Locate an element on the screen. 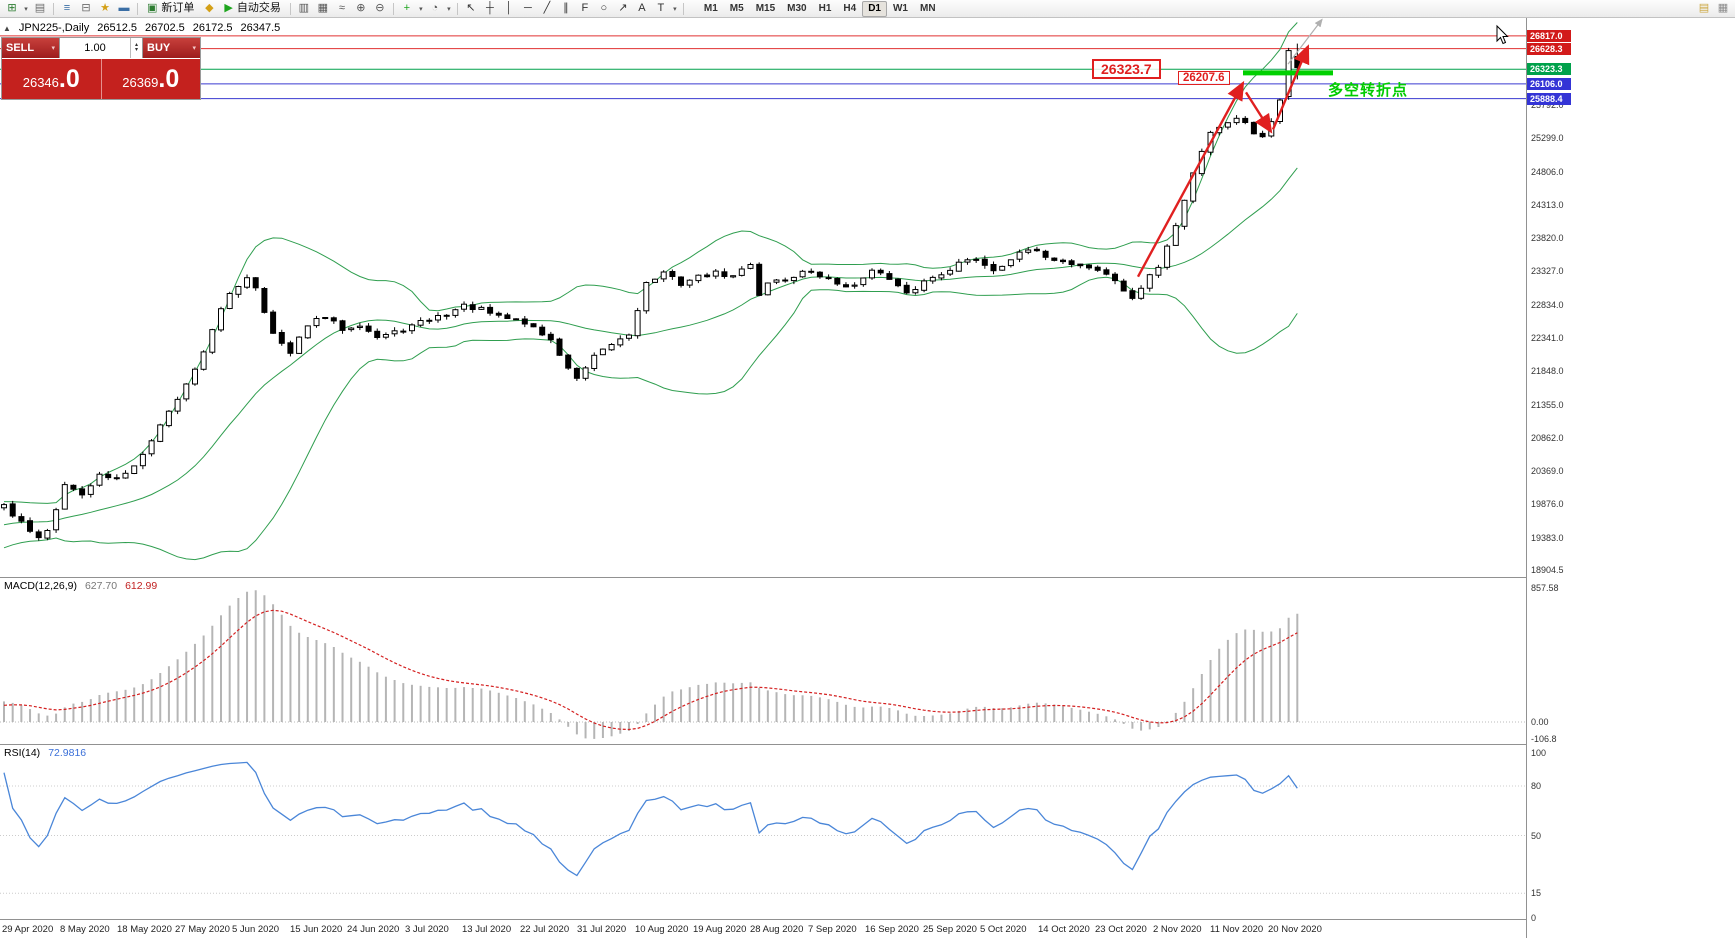  new-order-icon: ▣ is located at coordinates (152, 8).